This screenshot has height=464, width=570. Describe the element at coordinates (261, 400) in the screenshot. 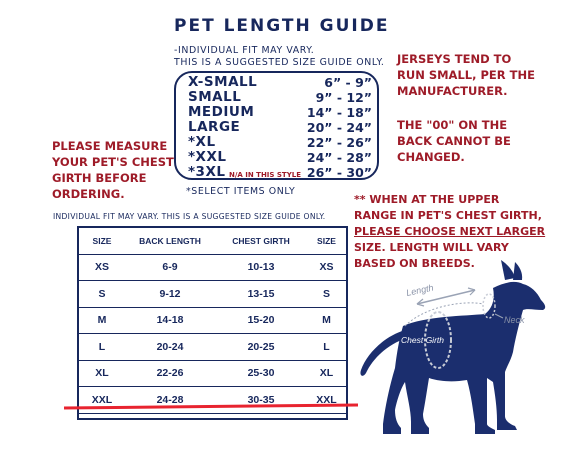

I see `table-cell: 30-35` at that location.